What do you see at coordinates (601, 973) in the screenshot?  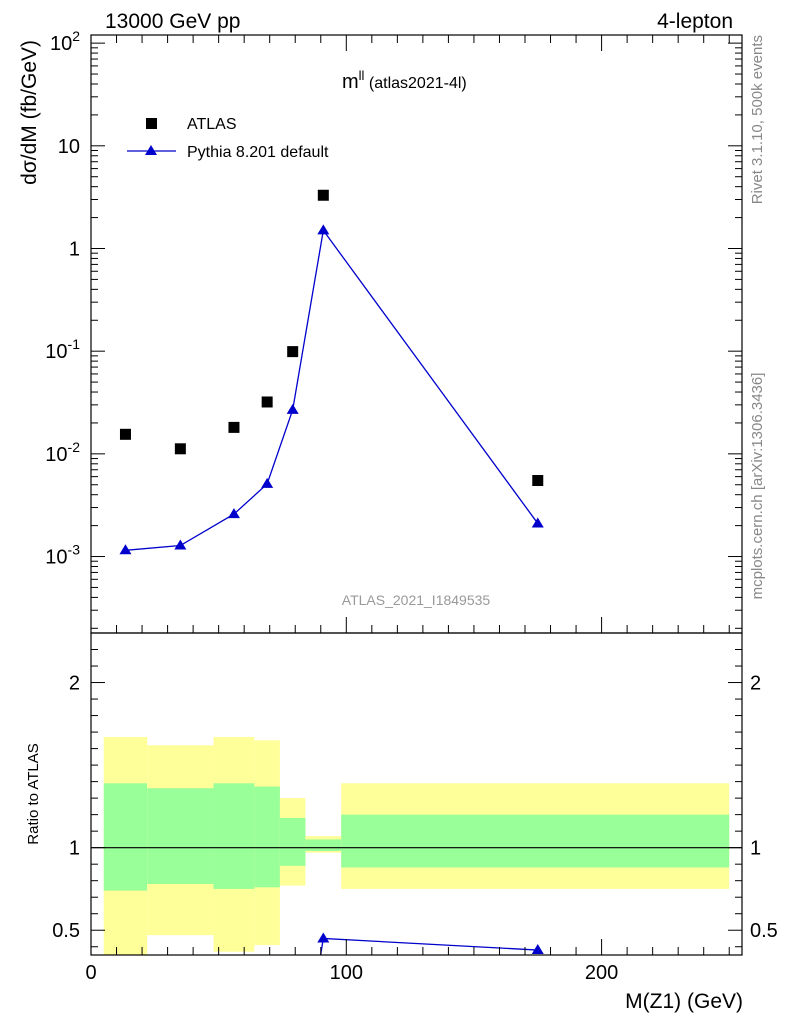 I see `x-tick-label: 200` at bounding box center [601, 973].